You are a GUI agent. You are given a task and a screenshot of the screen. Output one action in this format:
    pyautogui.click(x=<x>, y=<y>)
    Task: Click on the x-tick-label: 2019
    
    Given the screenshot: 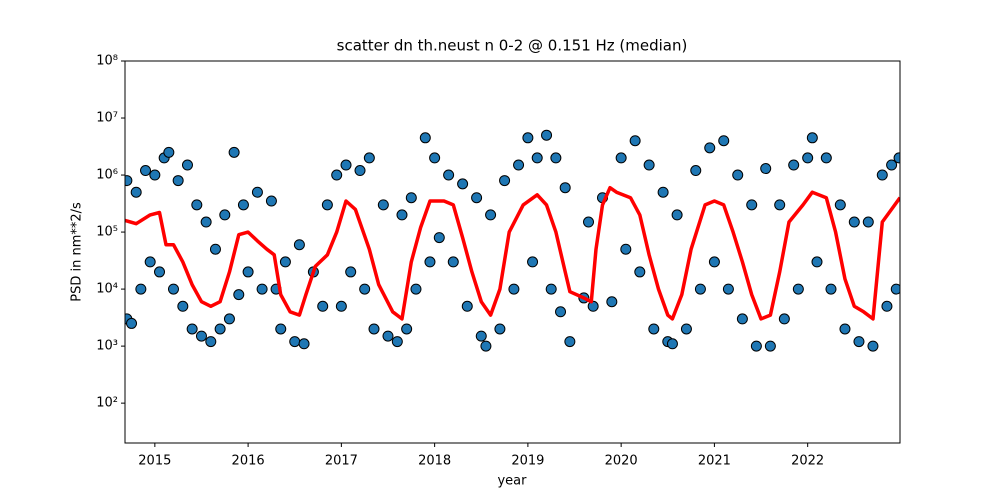 What is the action you would take?
    pyautogui.click(x=527, y=461)
    